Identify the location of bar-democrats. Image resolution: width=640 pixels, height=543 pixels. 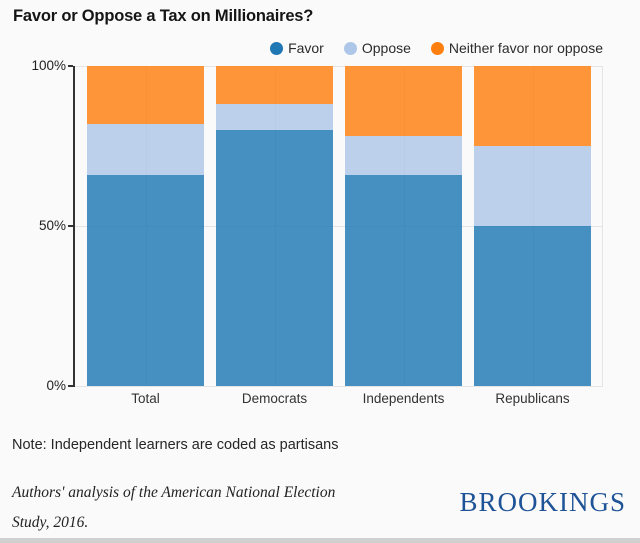
(274, 226).